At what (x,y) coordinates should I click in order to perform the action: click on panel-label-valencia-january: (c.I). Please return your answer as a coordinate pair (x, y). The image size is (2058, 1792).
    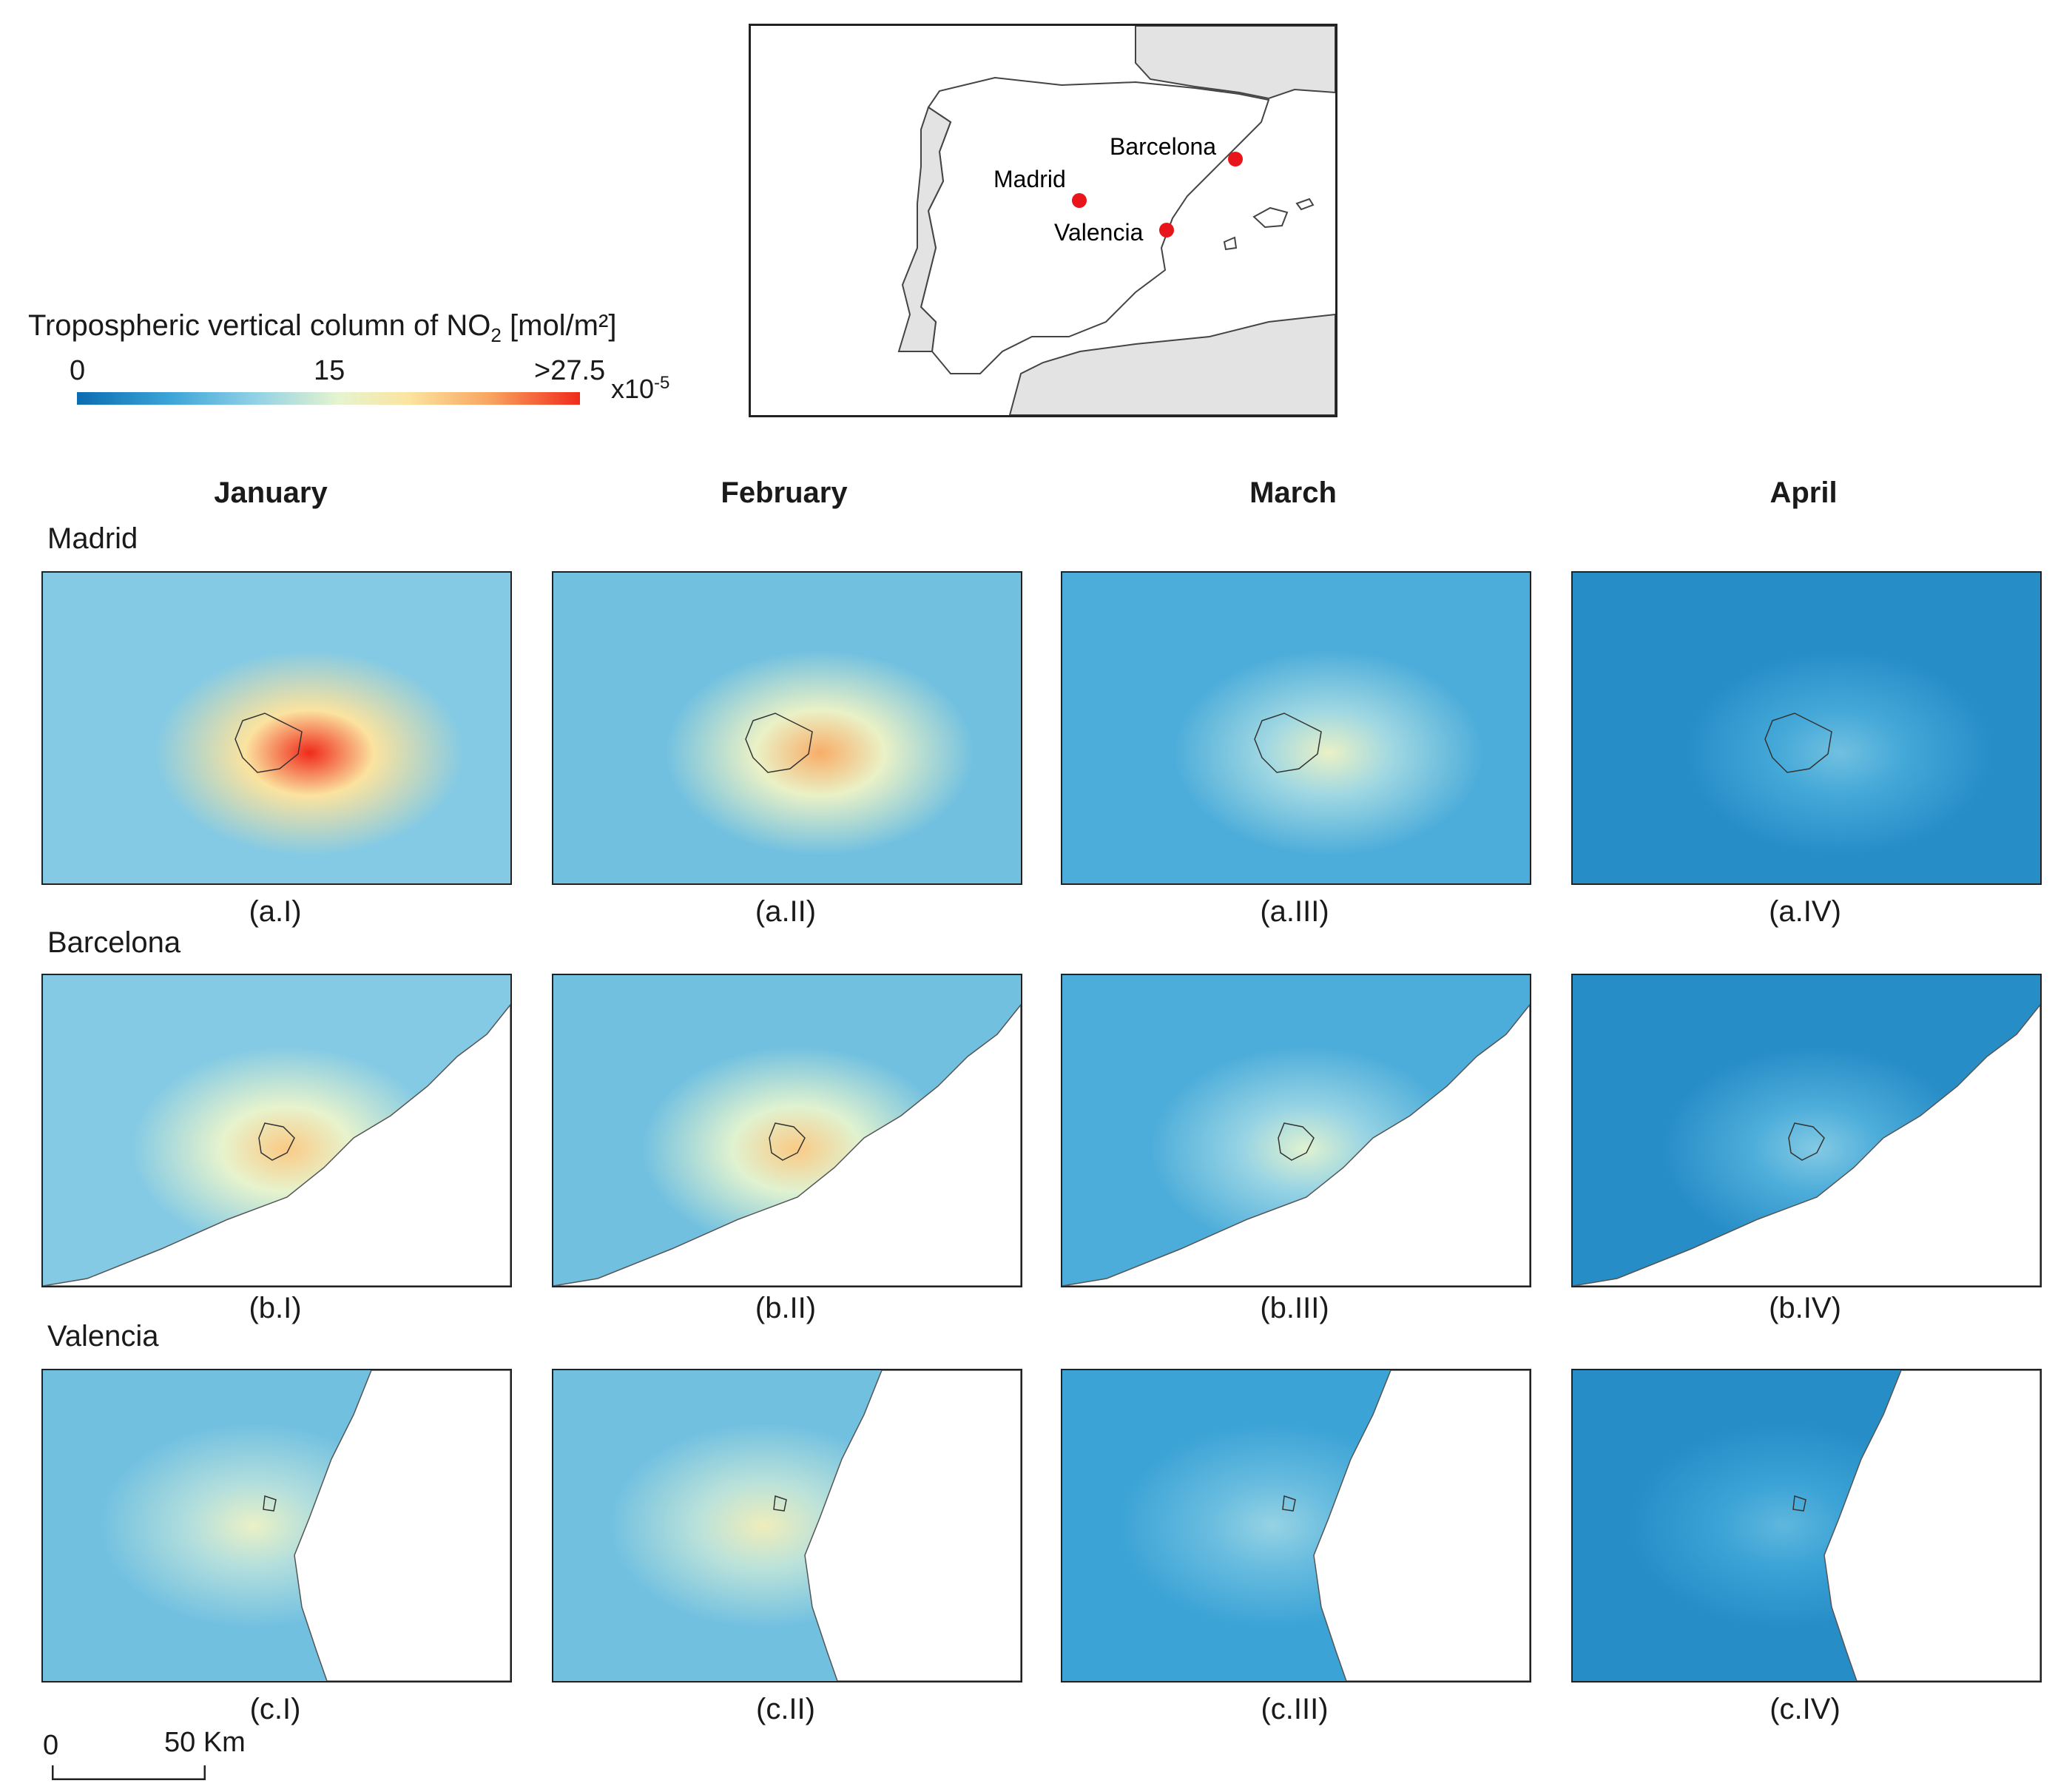
    Looking at the image, I should click on (275, 1709).